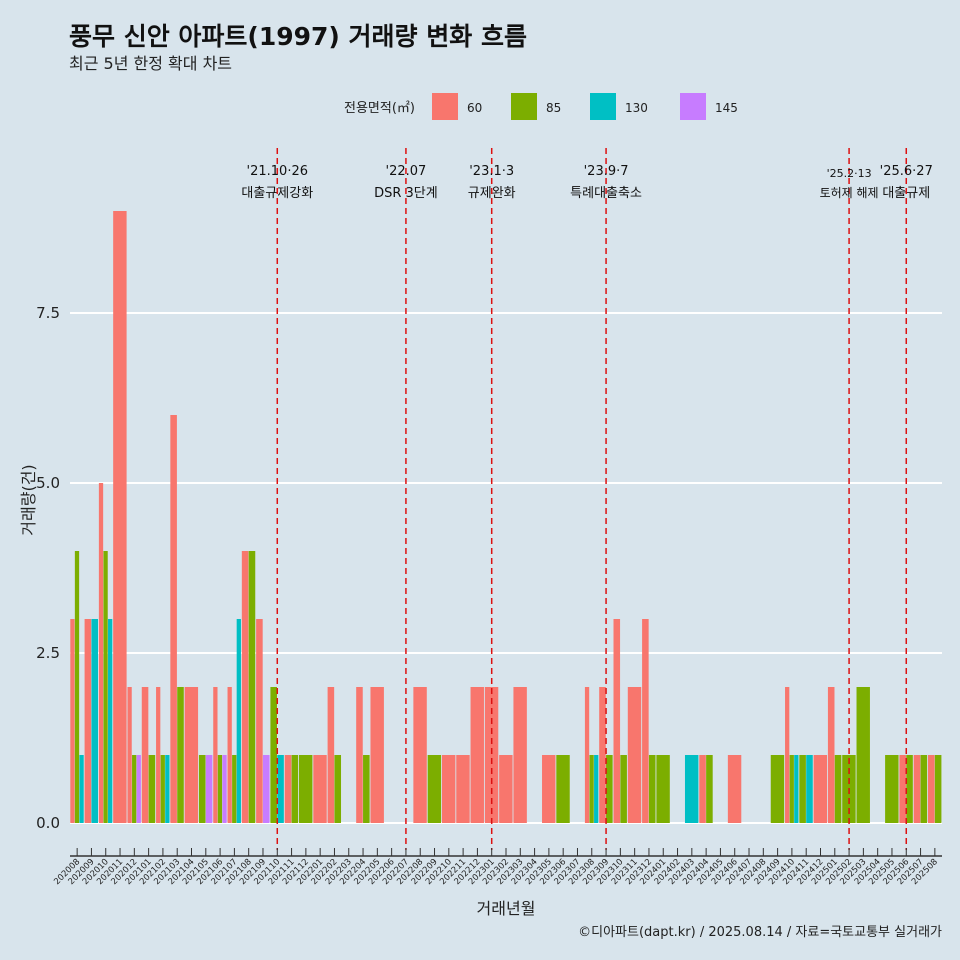  Describe the element at coordinates (606, 171) in the screenshot. I see `annotation-date: '23.9·7` at that location.